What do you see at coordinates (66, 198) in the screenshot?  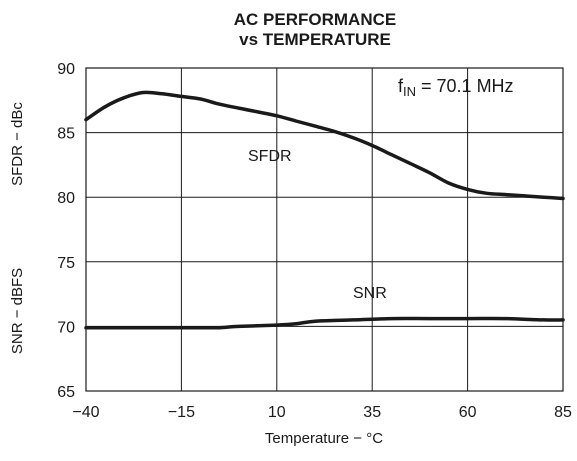 I see `y-tick-label: 80` at bounding box center [66, 198].